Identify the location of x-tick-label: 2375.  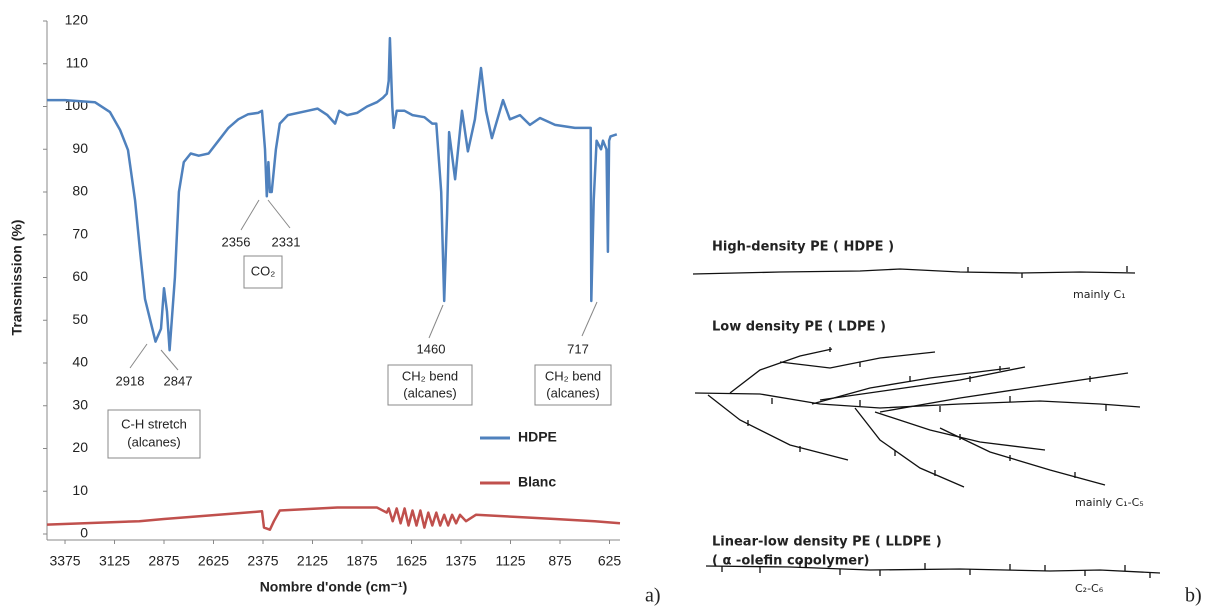
(262, 561).